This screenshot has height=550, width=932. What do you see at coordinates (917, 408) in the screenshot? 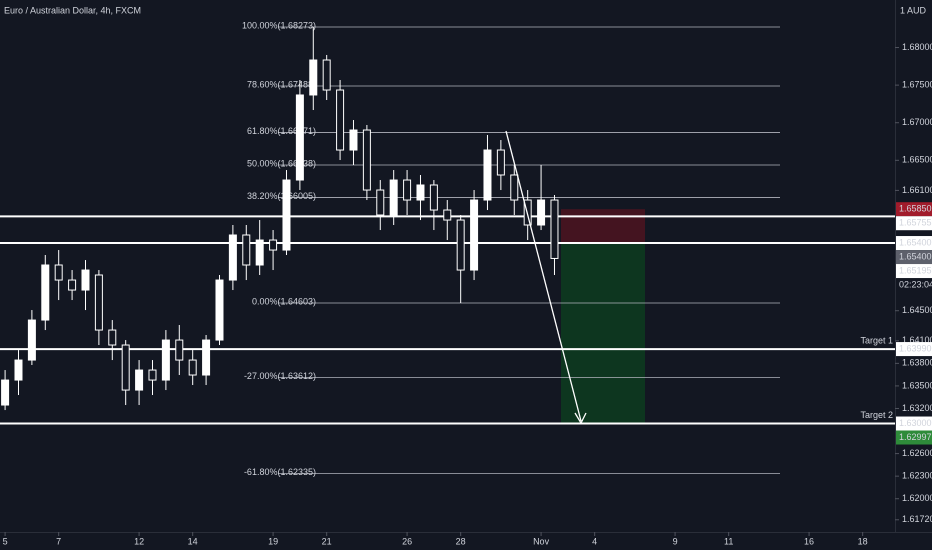
I see `y-tick-label: 1.63200` at bounding box center [917, 408].